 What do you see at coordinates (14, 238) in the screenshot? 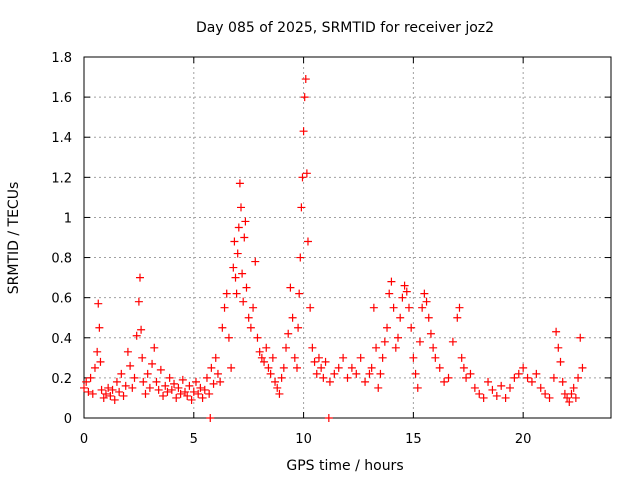
I see `y-axis-label: SRMTID / TECUs` at bounding box center [14, 238].